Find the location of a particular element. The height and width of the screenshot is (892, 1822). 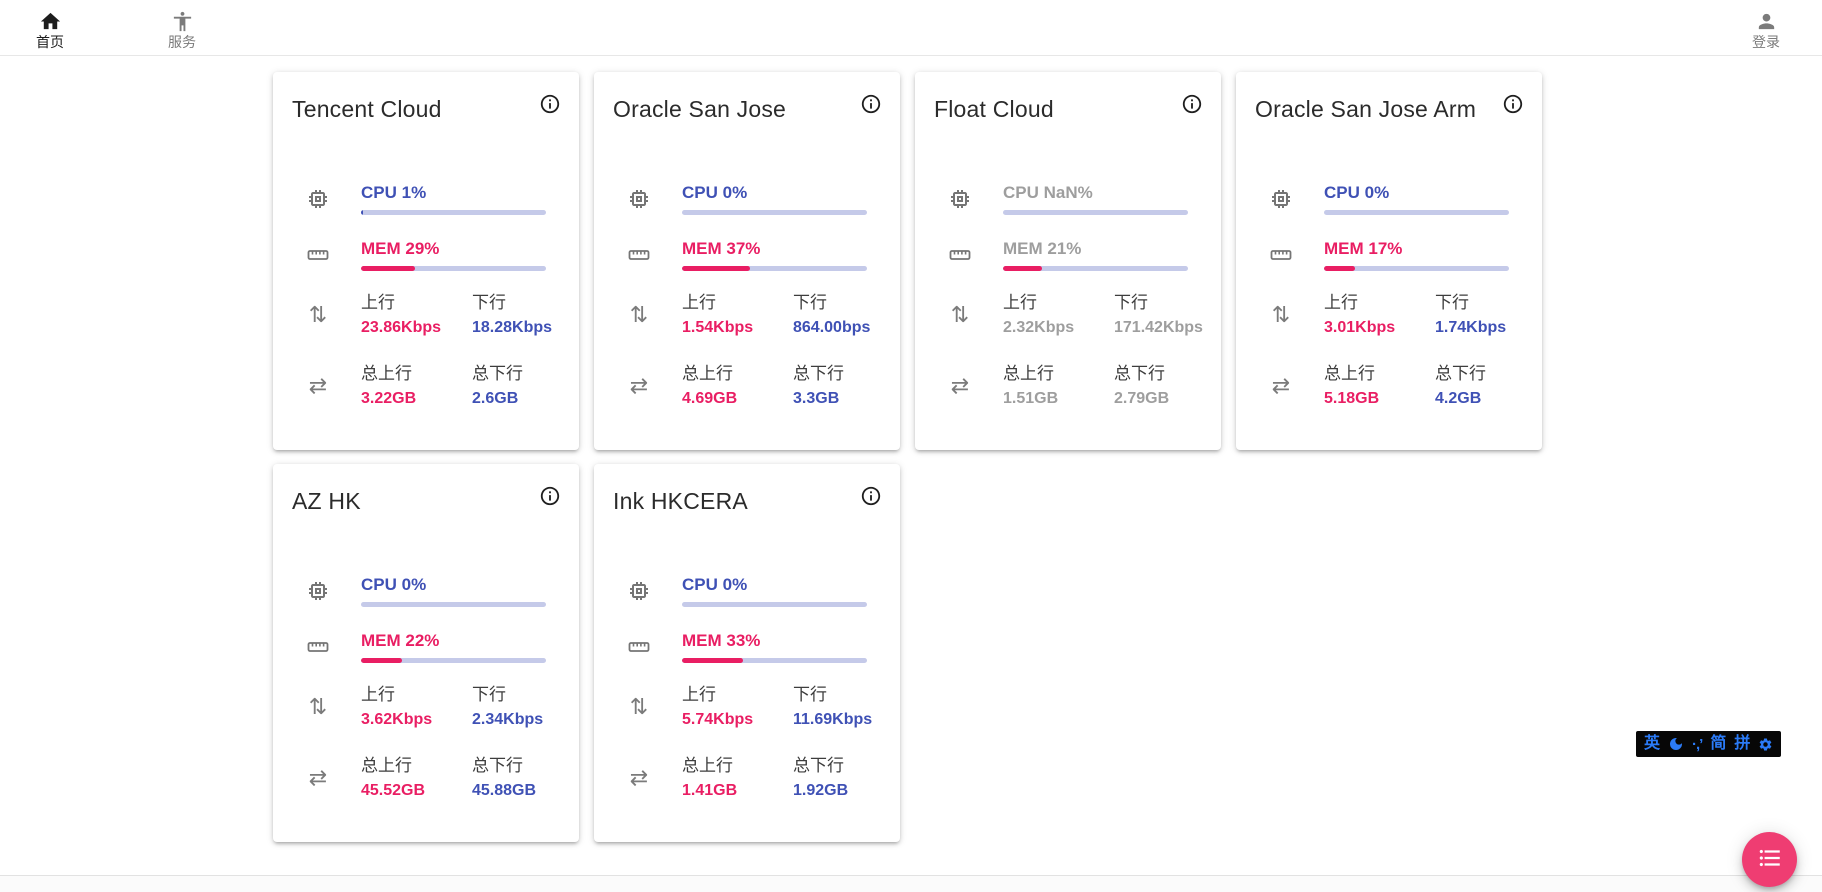

accessibility-icon is located at coordinates (182, 21).